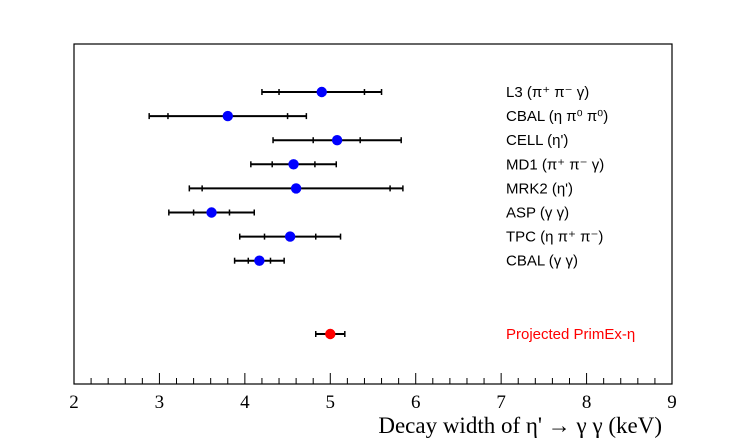 The image size is (747, 446). I want to click on data-points, so click(274, 213).